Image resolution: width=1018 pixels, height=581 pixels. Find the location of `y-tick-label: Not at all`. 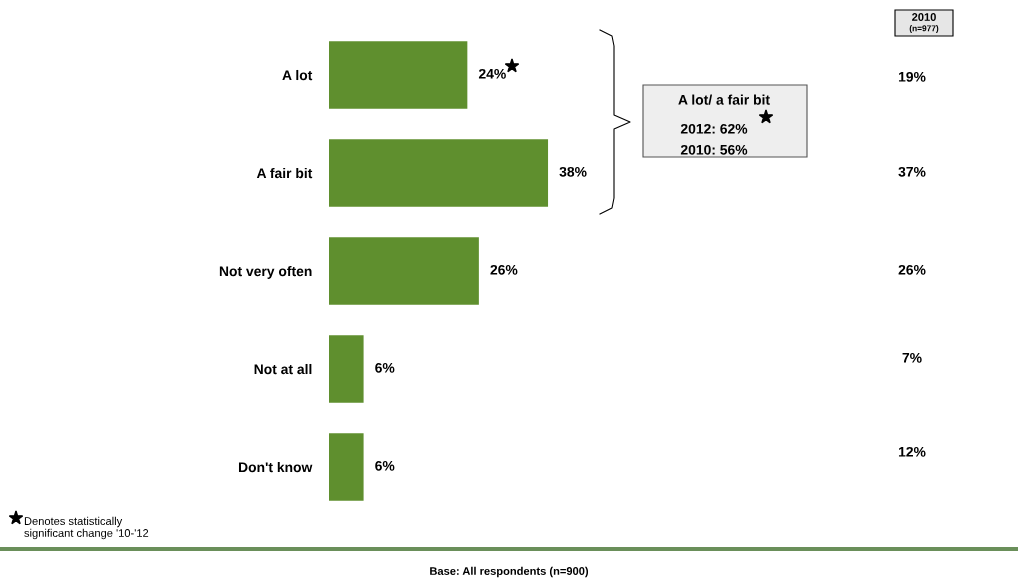

y-tick-label: Not at all is located at coordinates (283, 369).